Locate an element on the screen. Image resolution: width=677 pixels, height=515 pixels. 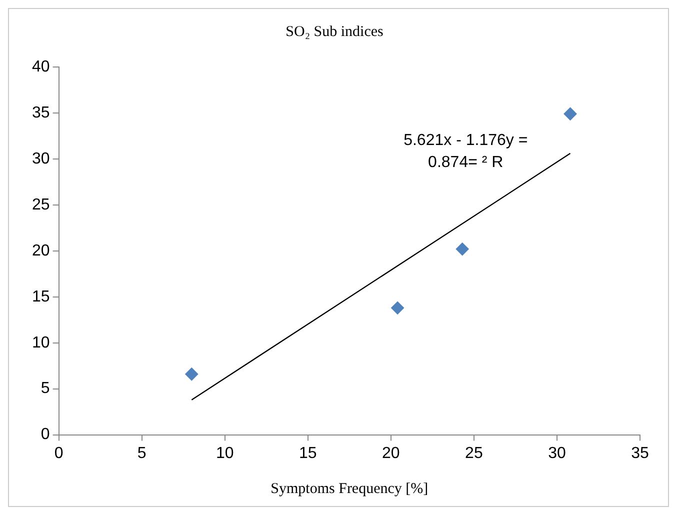
x-tick-label: 35 is located at coordinates (640, 453).